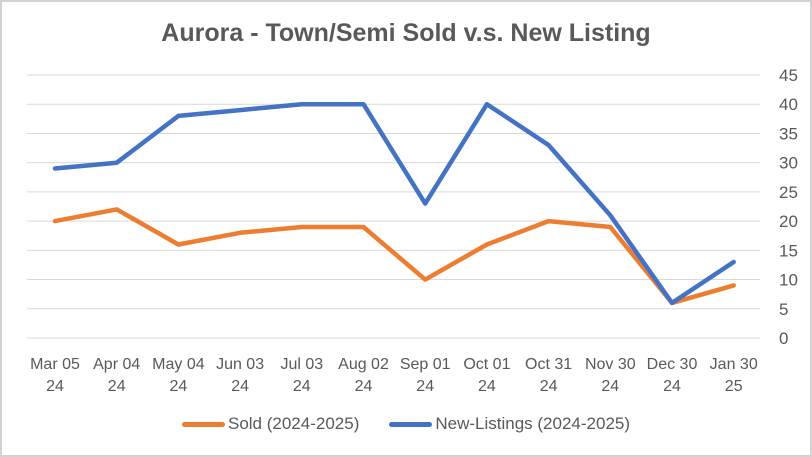 This screenshot has height=457, width=812. What do you see at coordinates (178, 364) in the screenshot?
I see `x-tick-label: May 04` at bounding box center [178, 364].